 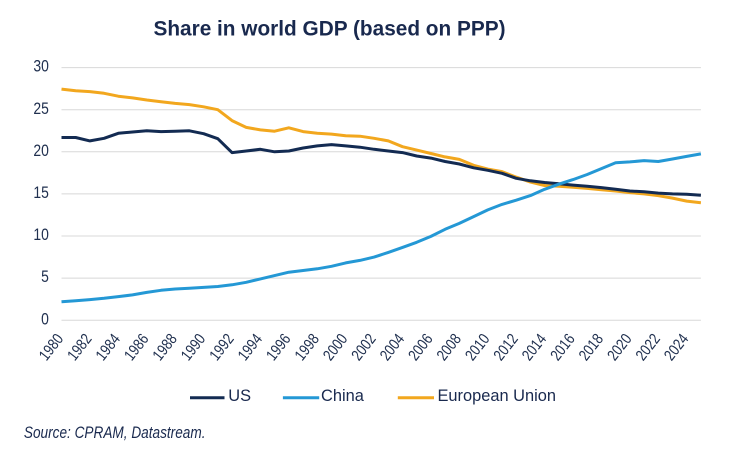 I want to click on svg-text: 30, so click(x=41, y=66).